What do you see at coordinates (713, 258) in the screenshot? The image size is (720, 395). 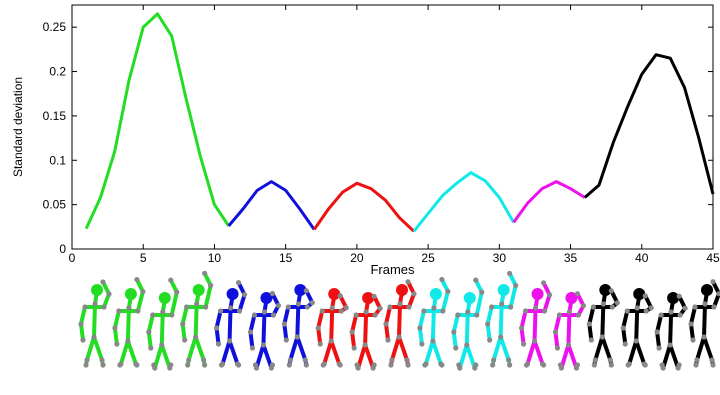 I see `x-tick-label: 45` at bounding box center [713, 258].